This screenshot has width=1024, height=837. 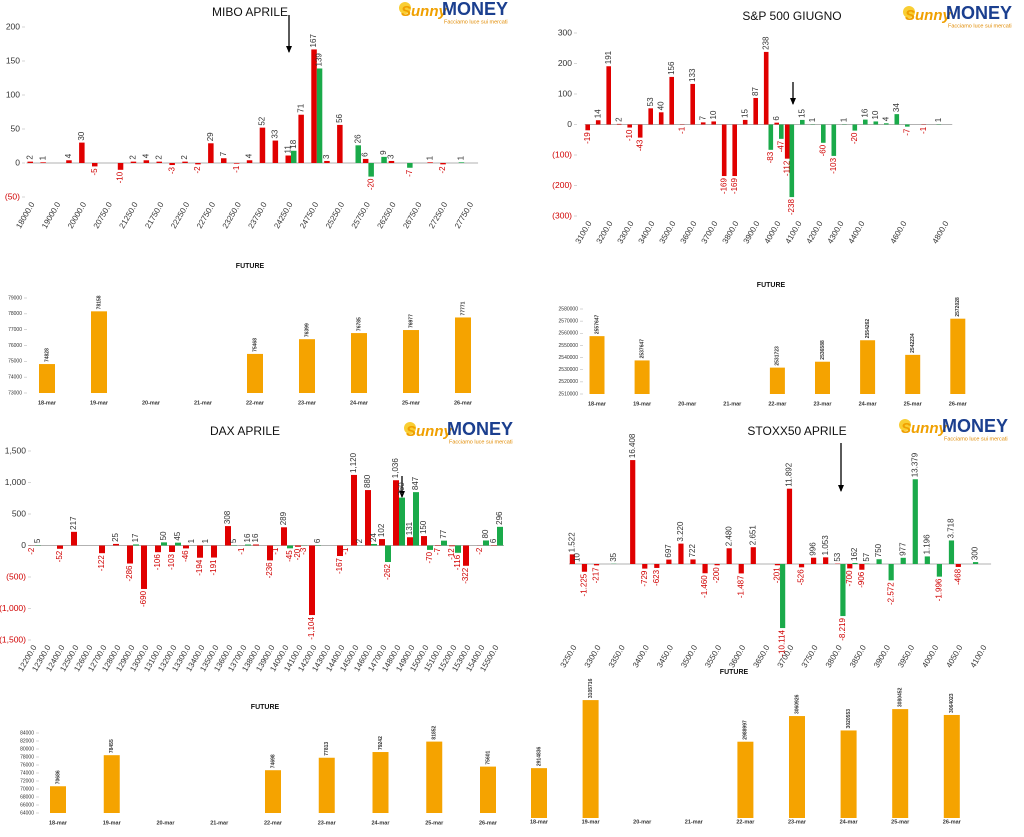 I want to click on y-tick-label: 2540000, so click(x=569, y=358).